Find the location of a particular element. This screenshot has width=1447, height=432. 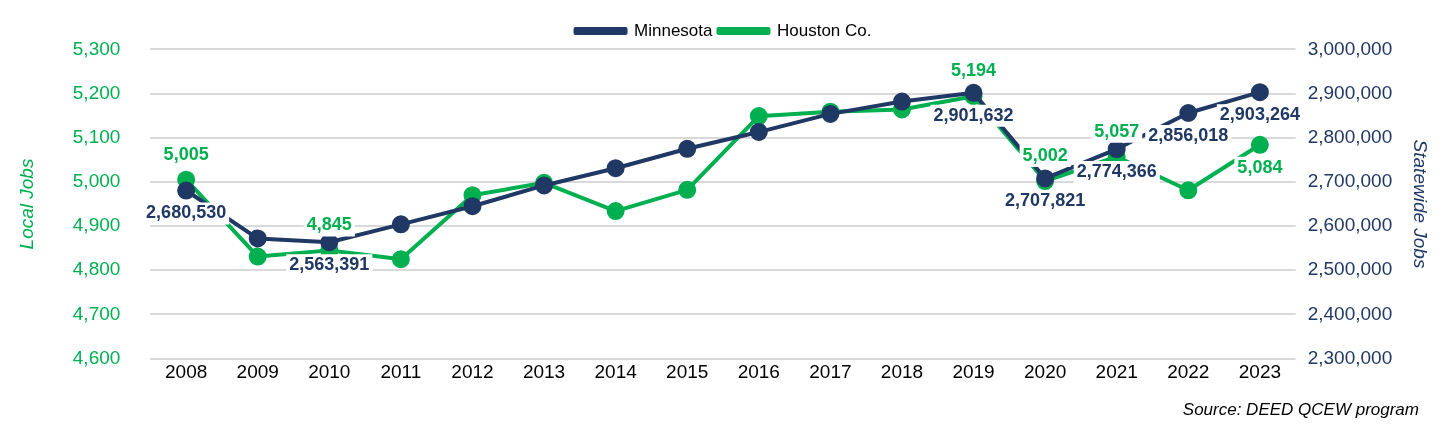

y2-tick-label: 2,700,000 is located at coordinates (1350, 181).